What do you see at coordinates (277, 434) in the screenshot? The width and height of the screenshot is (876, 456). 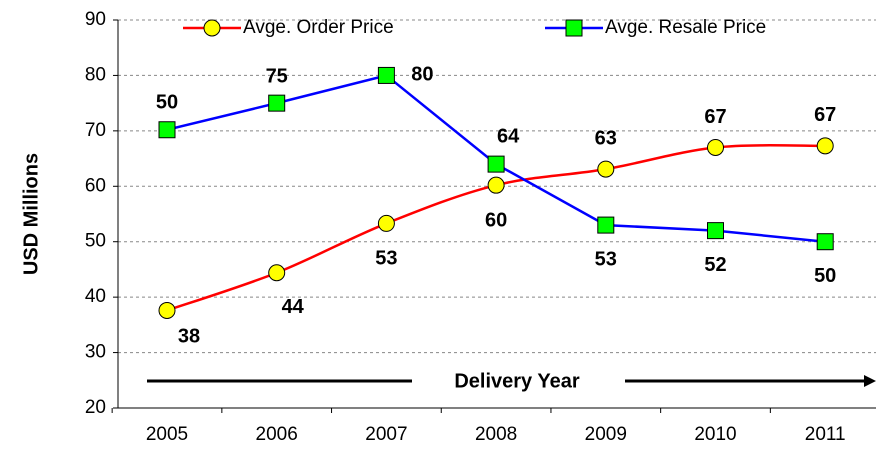 I see `x-tick-label: 2006` at bounding box center [277, 434].